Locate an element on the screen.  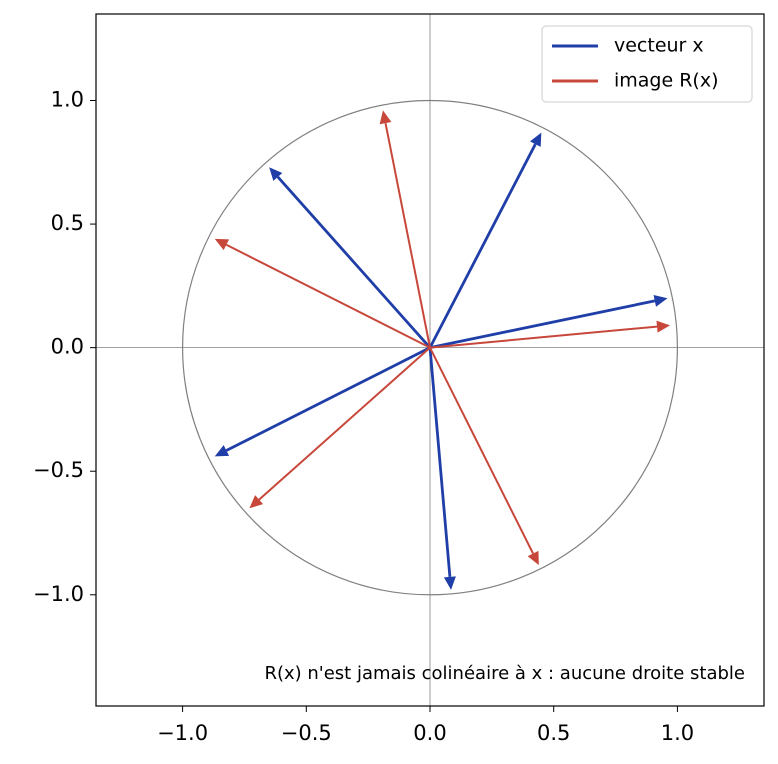
legend: vecteur x image R(x) is located at coordinates (647, 64).